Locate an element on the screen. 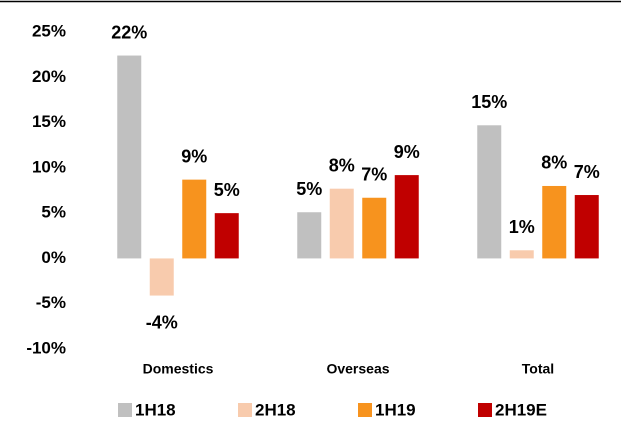  x-tick-label: Total is located at coordinates (538, 369).